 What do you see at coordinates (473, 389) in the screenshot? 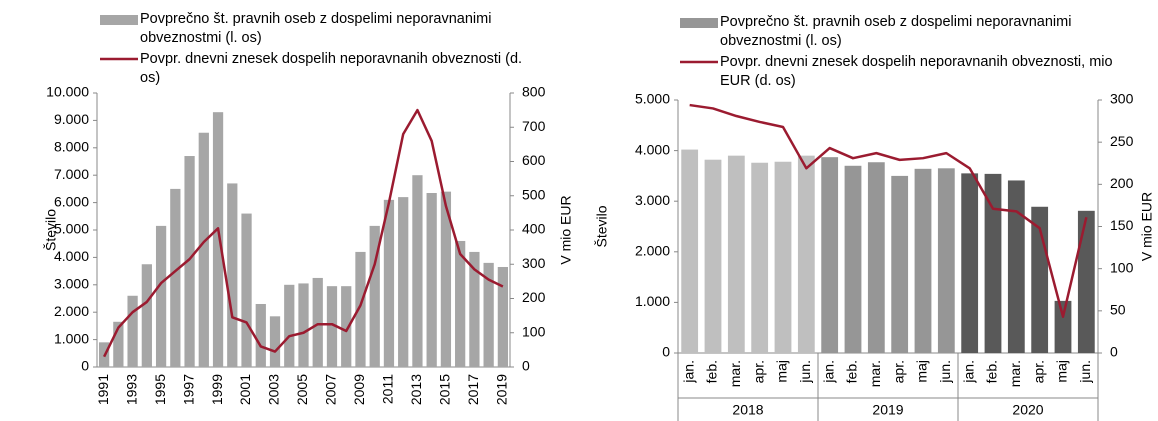
I see `x-tick-label: 2017` at bounding box center [473, 389].